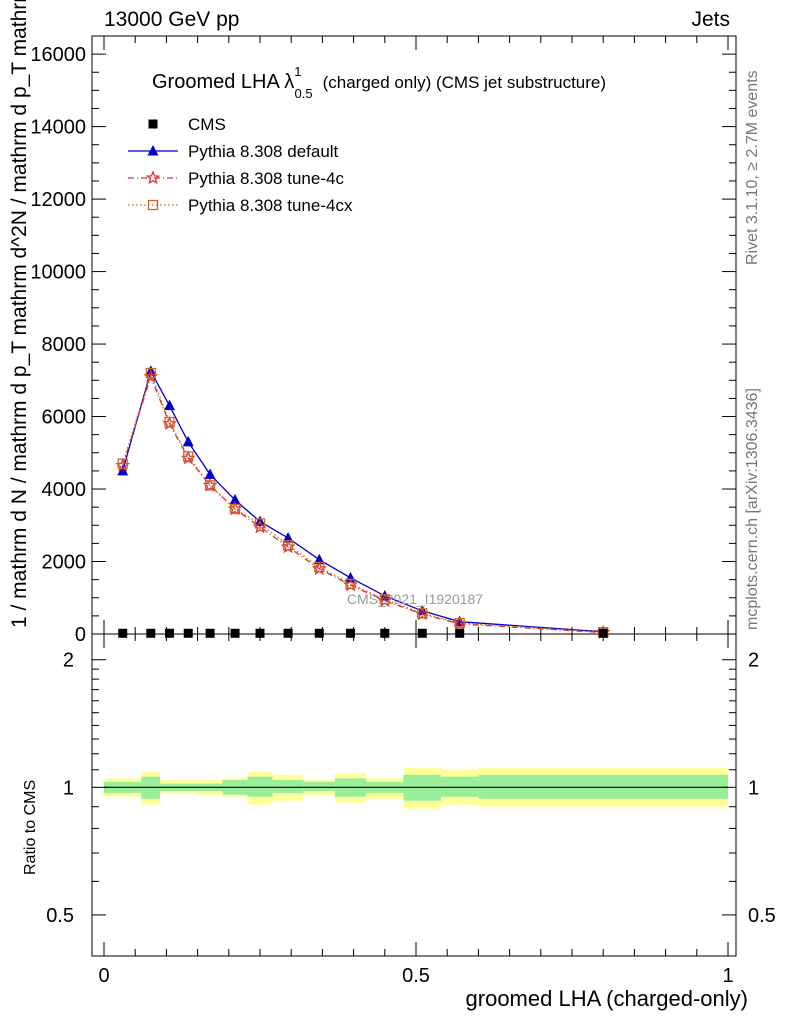 This screenshot has height=1024, width=786. What do you see at coordinates (68, 788) in the screenshot?
I see `ratio-y-tick-label: 1` at bounding box center [68, 788].